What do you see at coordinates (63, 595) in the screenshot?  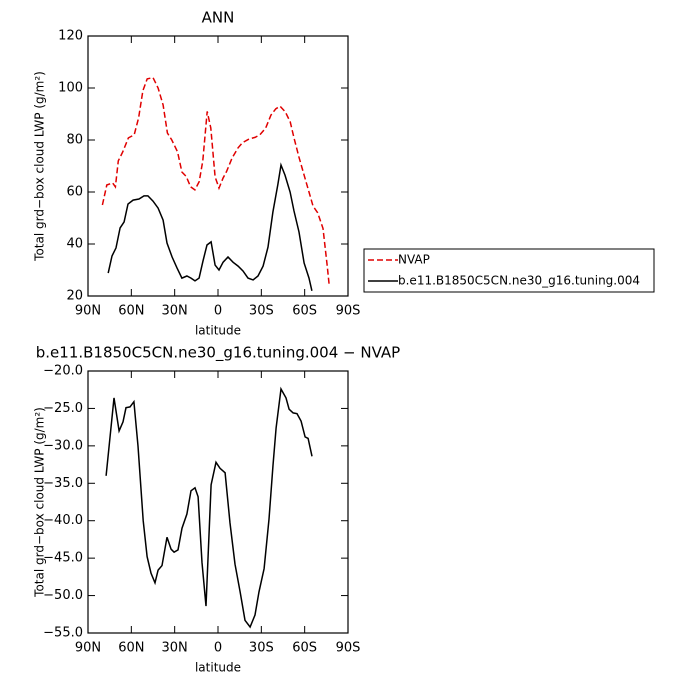 I see `y-tick-label: −50.0` at bounding box center [63, 595].